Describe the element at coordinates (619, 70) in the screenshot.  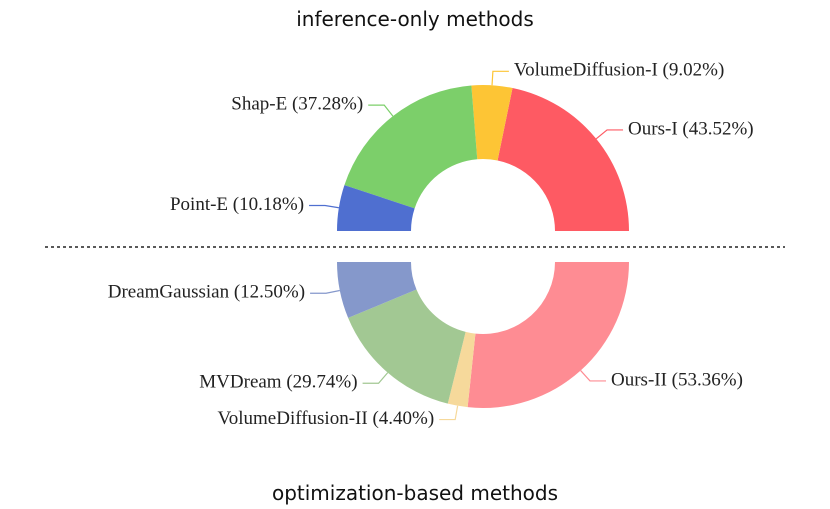
I see `slice-label: VolumeDiffusion-I (9.02%)` at that location.